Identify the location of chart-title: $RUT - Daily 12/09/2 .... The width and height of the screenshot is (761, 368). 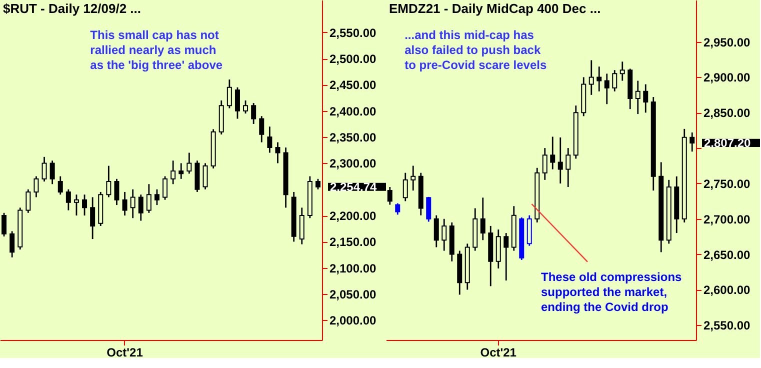
(72, 8).